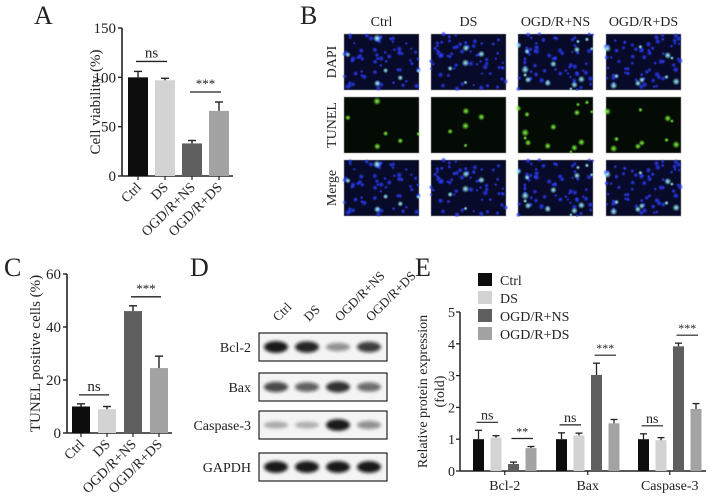  Describe the element at coordinates (332, 188) in the screenshot. I see `row-label: Merge` at that location.